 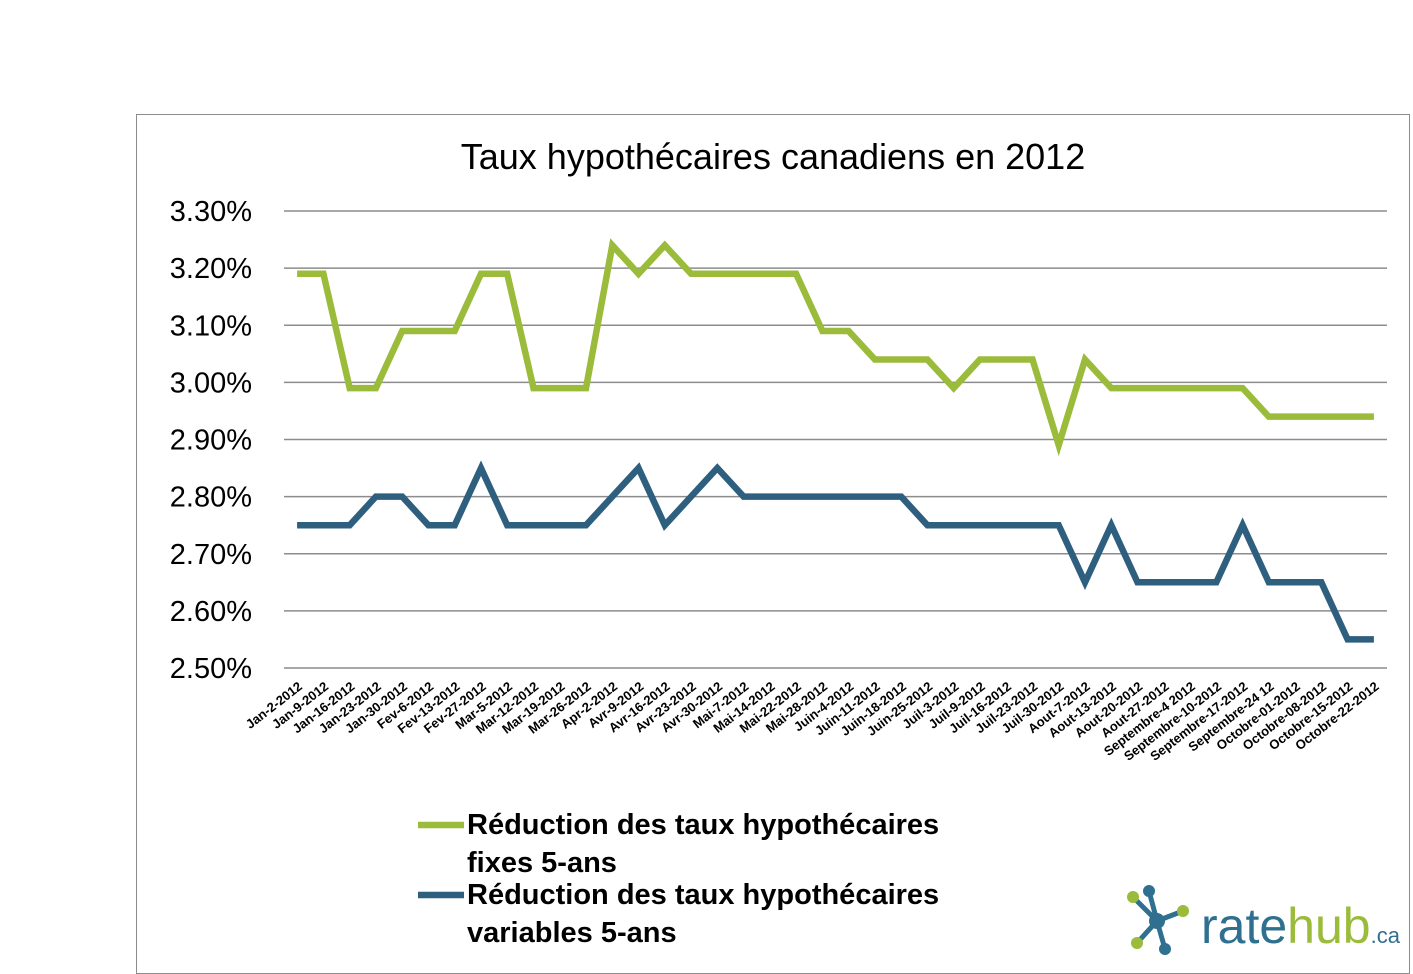 I want to click on ratehub-logo: ratehub.ca, so click(x=1264, y=920).